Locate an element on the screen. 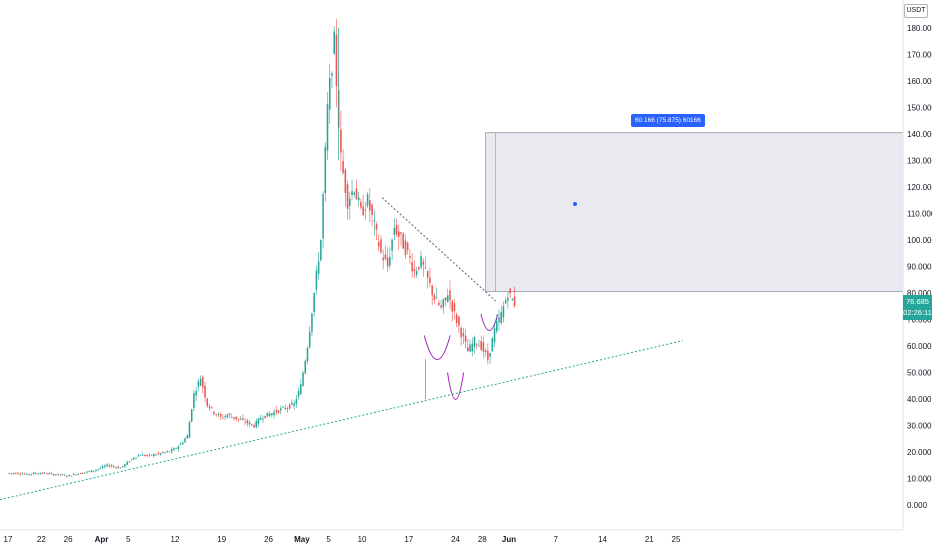 The width and height of the screenshot is (932, 550). time-tick-label: 5 is located at coordinates (128, 539).